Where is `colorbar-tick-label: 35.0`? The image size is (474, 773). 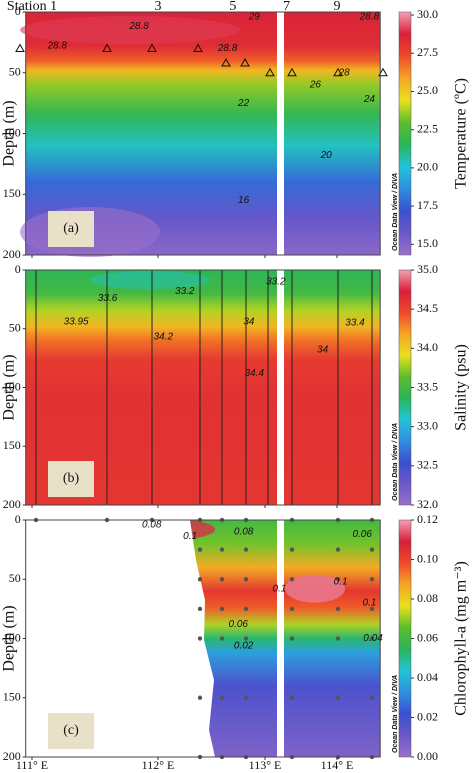 colorbar-tick-label: 35.0 is located at coordinates (427, 269).